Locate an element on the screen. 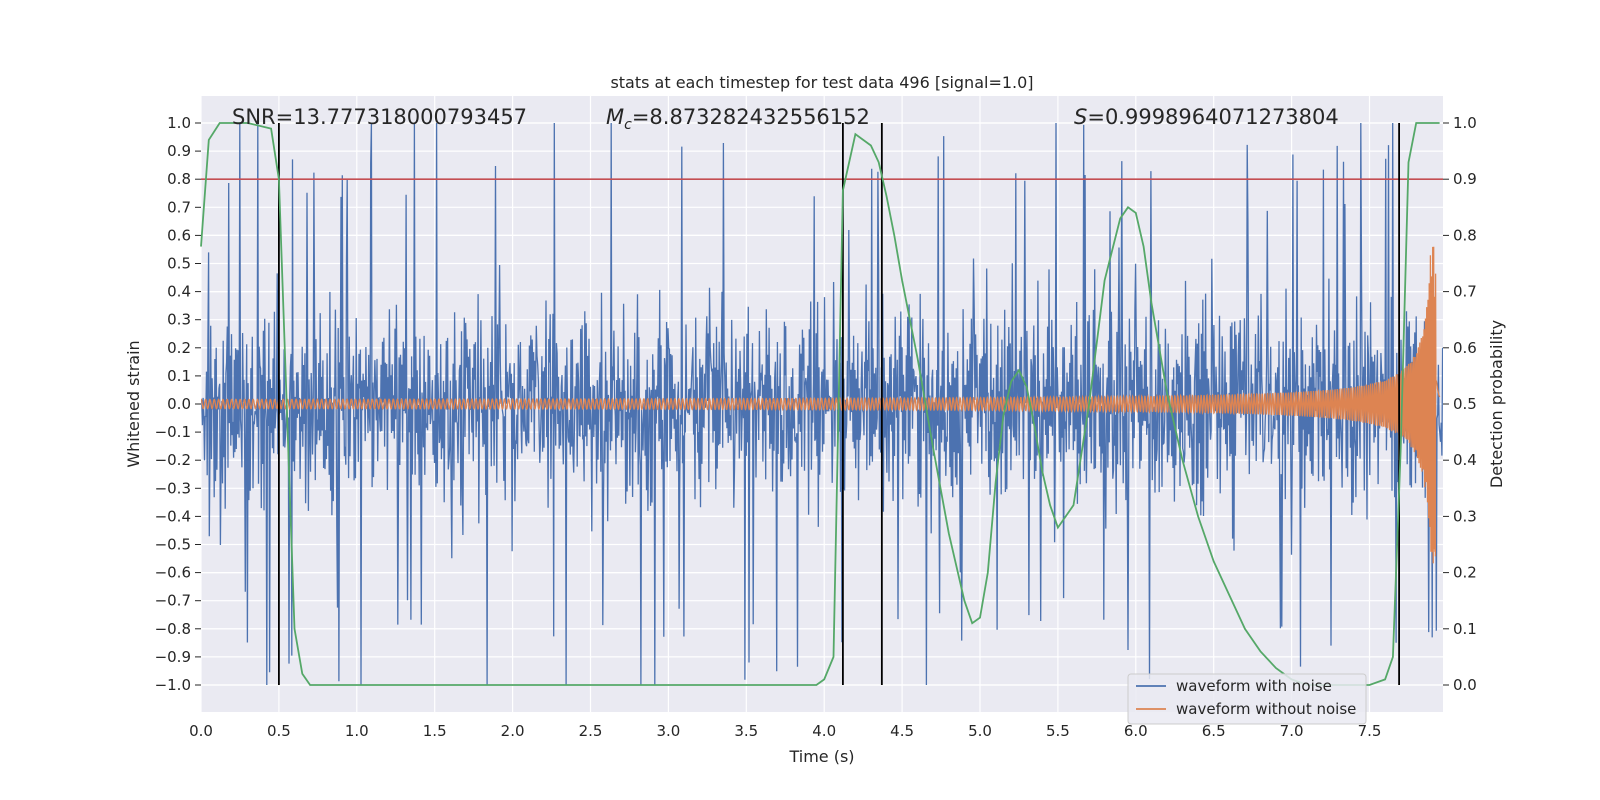  y-tick-label: 0.8 is located at coordinates (179, 179).